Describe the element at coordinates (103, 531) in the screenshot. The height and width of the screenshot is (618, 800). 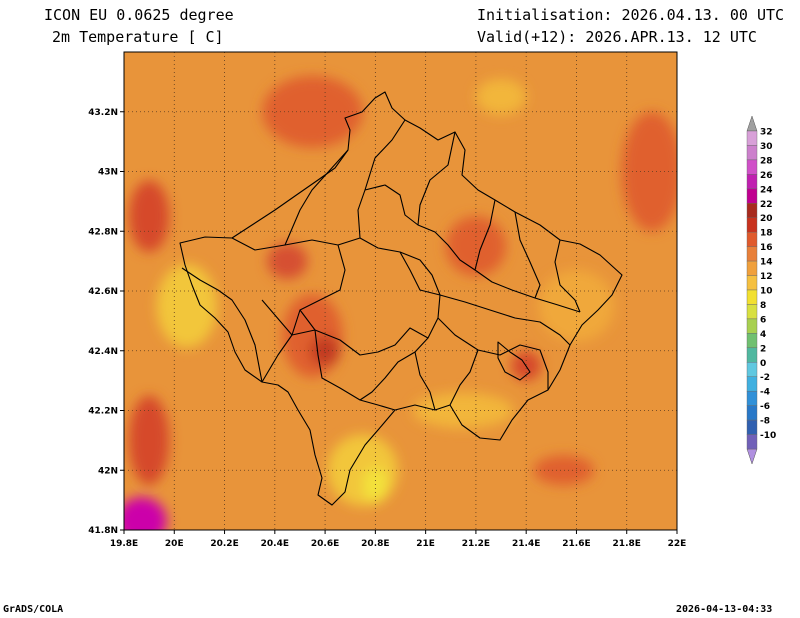
I see `lat-tick-label: 41.8N` at that location.